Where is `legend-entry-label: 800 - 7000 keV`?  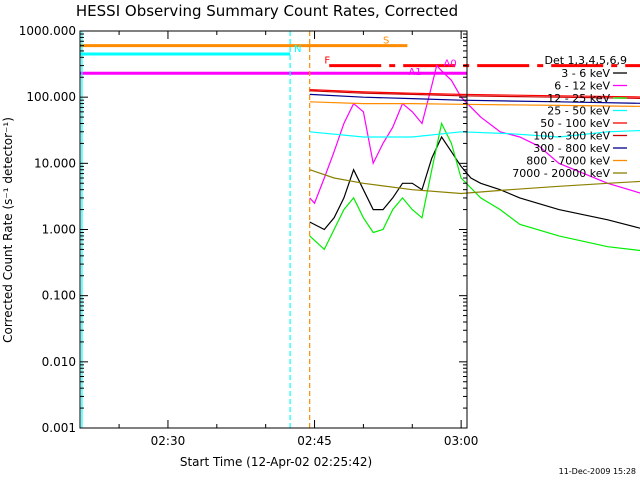 legend-entry-label: 800 - 7000 keV is located at coordinates (568, 161).